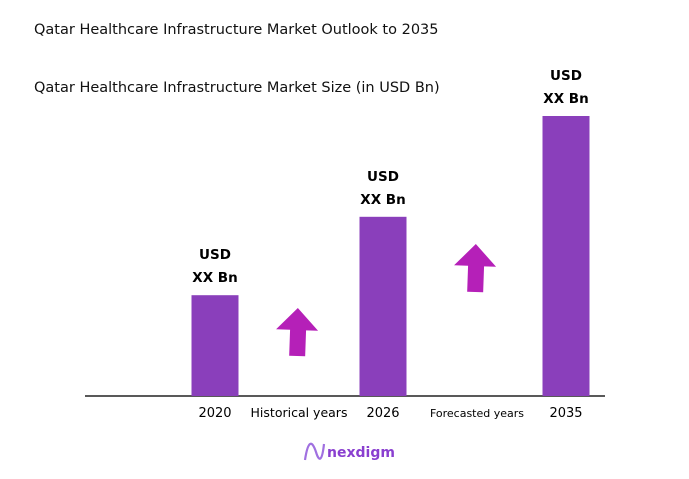 Image resolution: width=689 pixels, height=479 pixels. Describe the element at coordinates (215, 345) in the screenshot. I see `bar-2020` at that location.